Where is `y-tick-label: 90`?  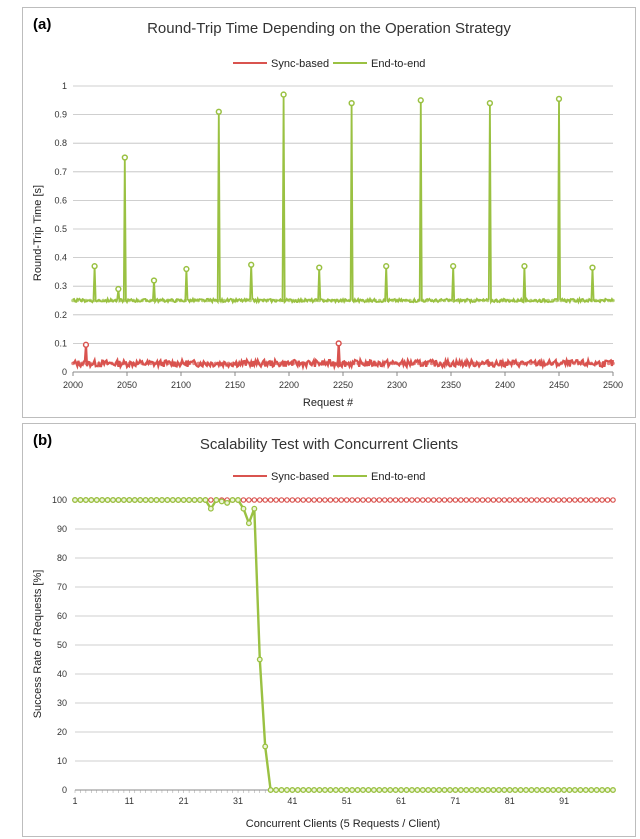 y-tick-label: 90 is located at coordinates (62, 529).